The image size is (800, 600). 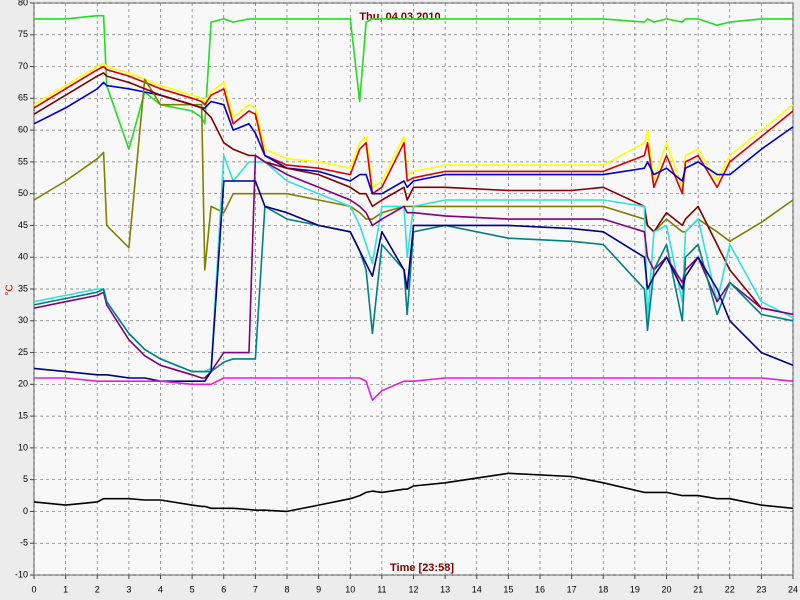 What do you see at coordinates (223, 589) in the screenshot?
I see `x-tick-label: 6` at bounding box center [223, 589].